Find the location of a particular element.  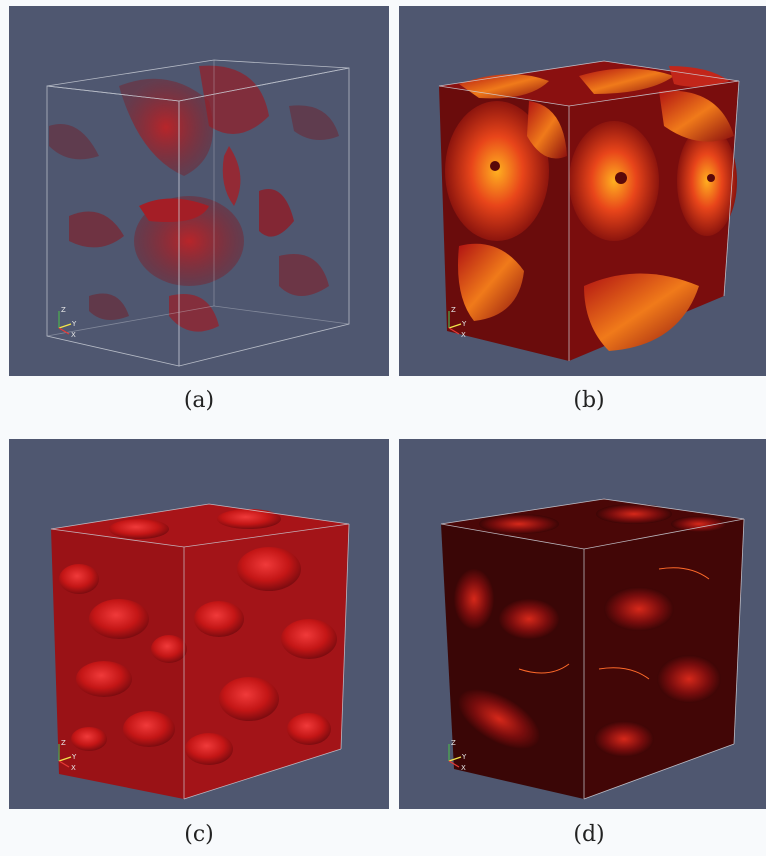

isosurface-cloud is located at coordinates (200, 651).